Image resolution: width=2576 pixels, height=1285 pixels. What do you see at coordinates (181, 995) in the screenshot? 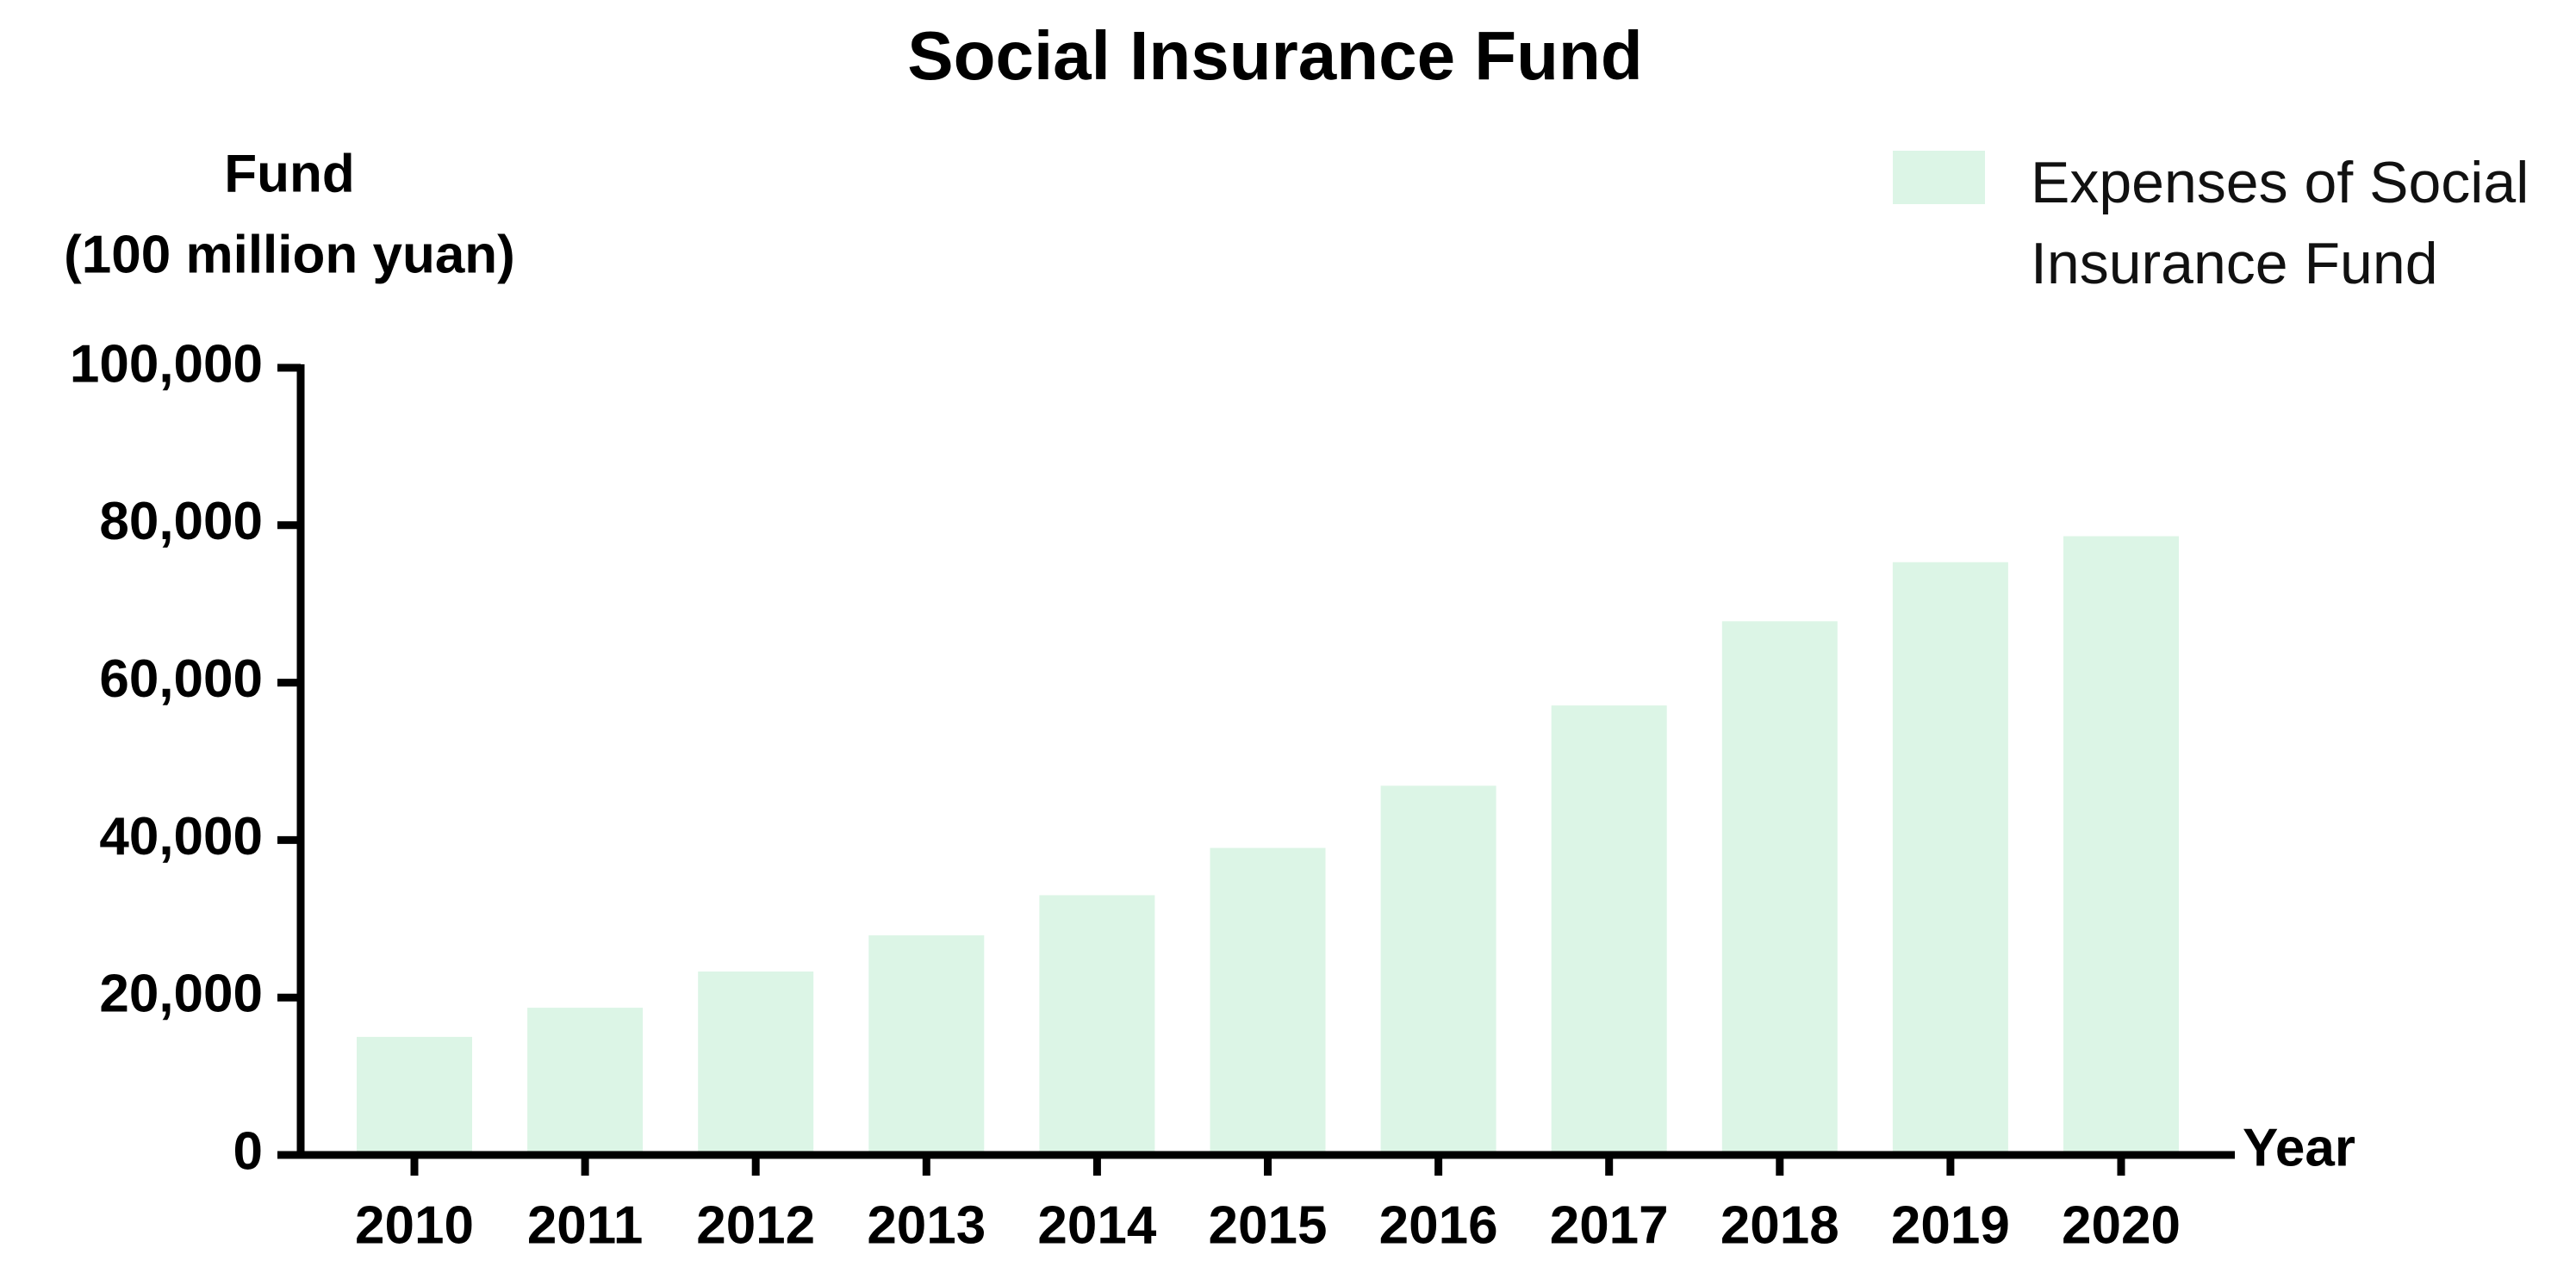
I see `y-tick-label: 20,000` at bounding box center [181, 995].